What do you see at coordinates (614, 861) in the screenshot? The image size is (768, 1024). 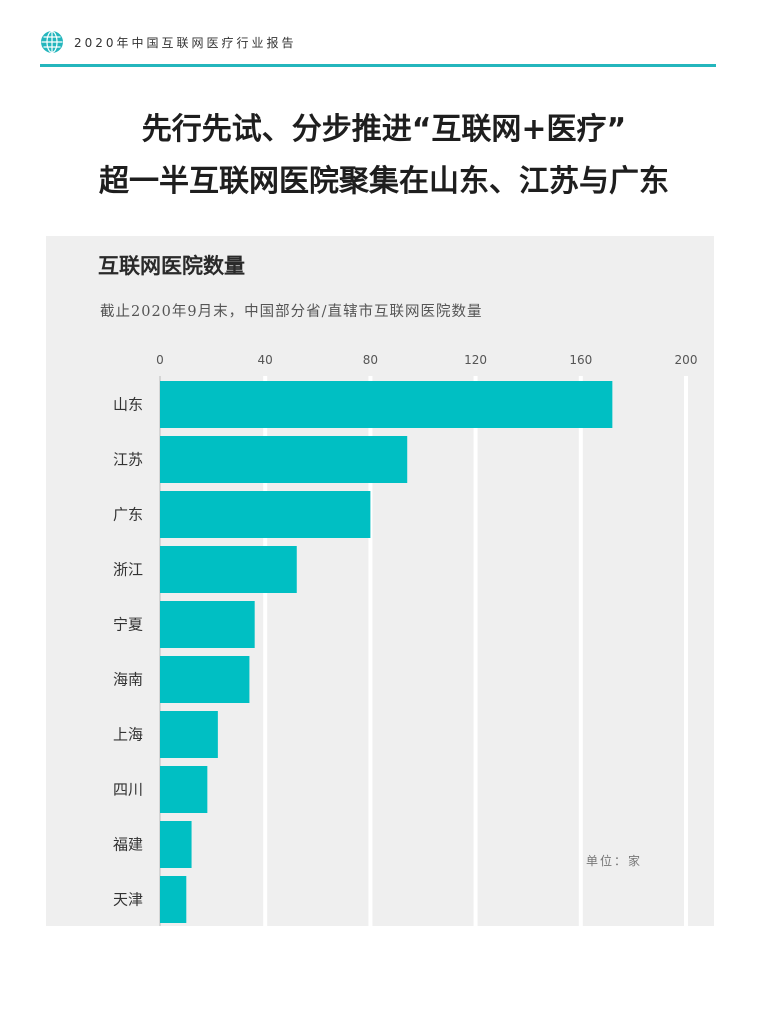 I see `unit-label: 单位：家` at bounding box center [614, 861].